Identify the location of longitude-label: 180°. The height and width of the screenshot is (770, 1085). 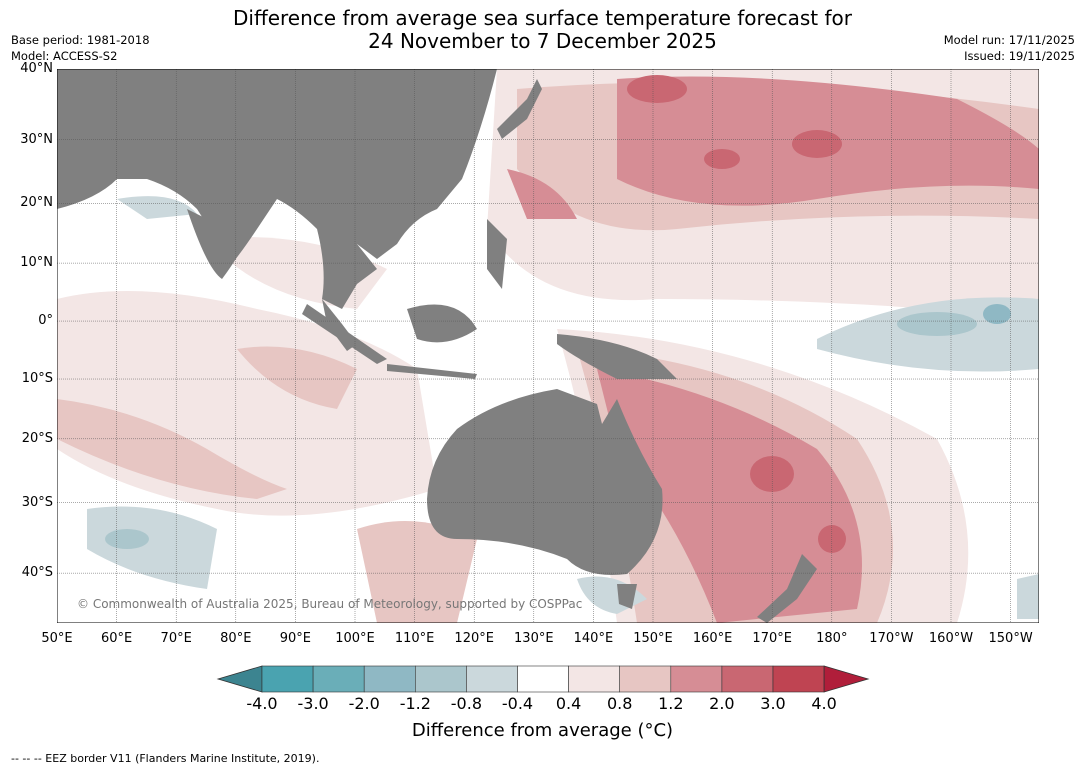
(832, 638).